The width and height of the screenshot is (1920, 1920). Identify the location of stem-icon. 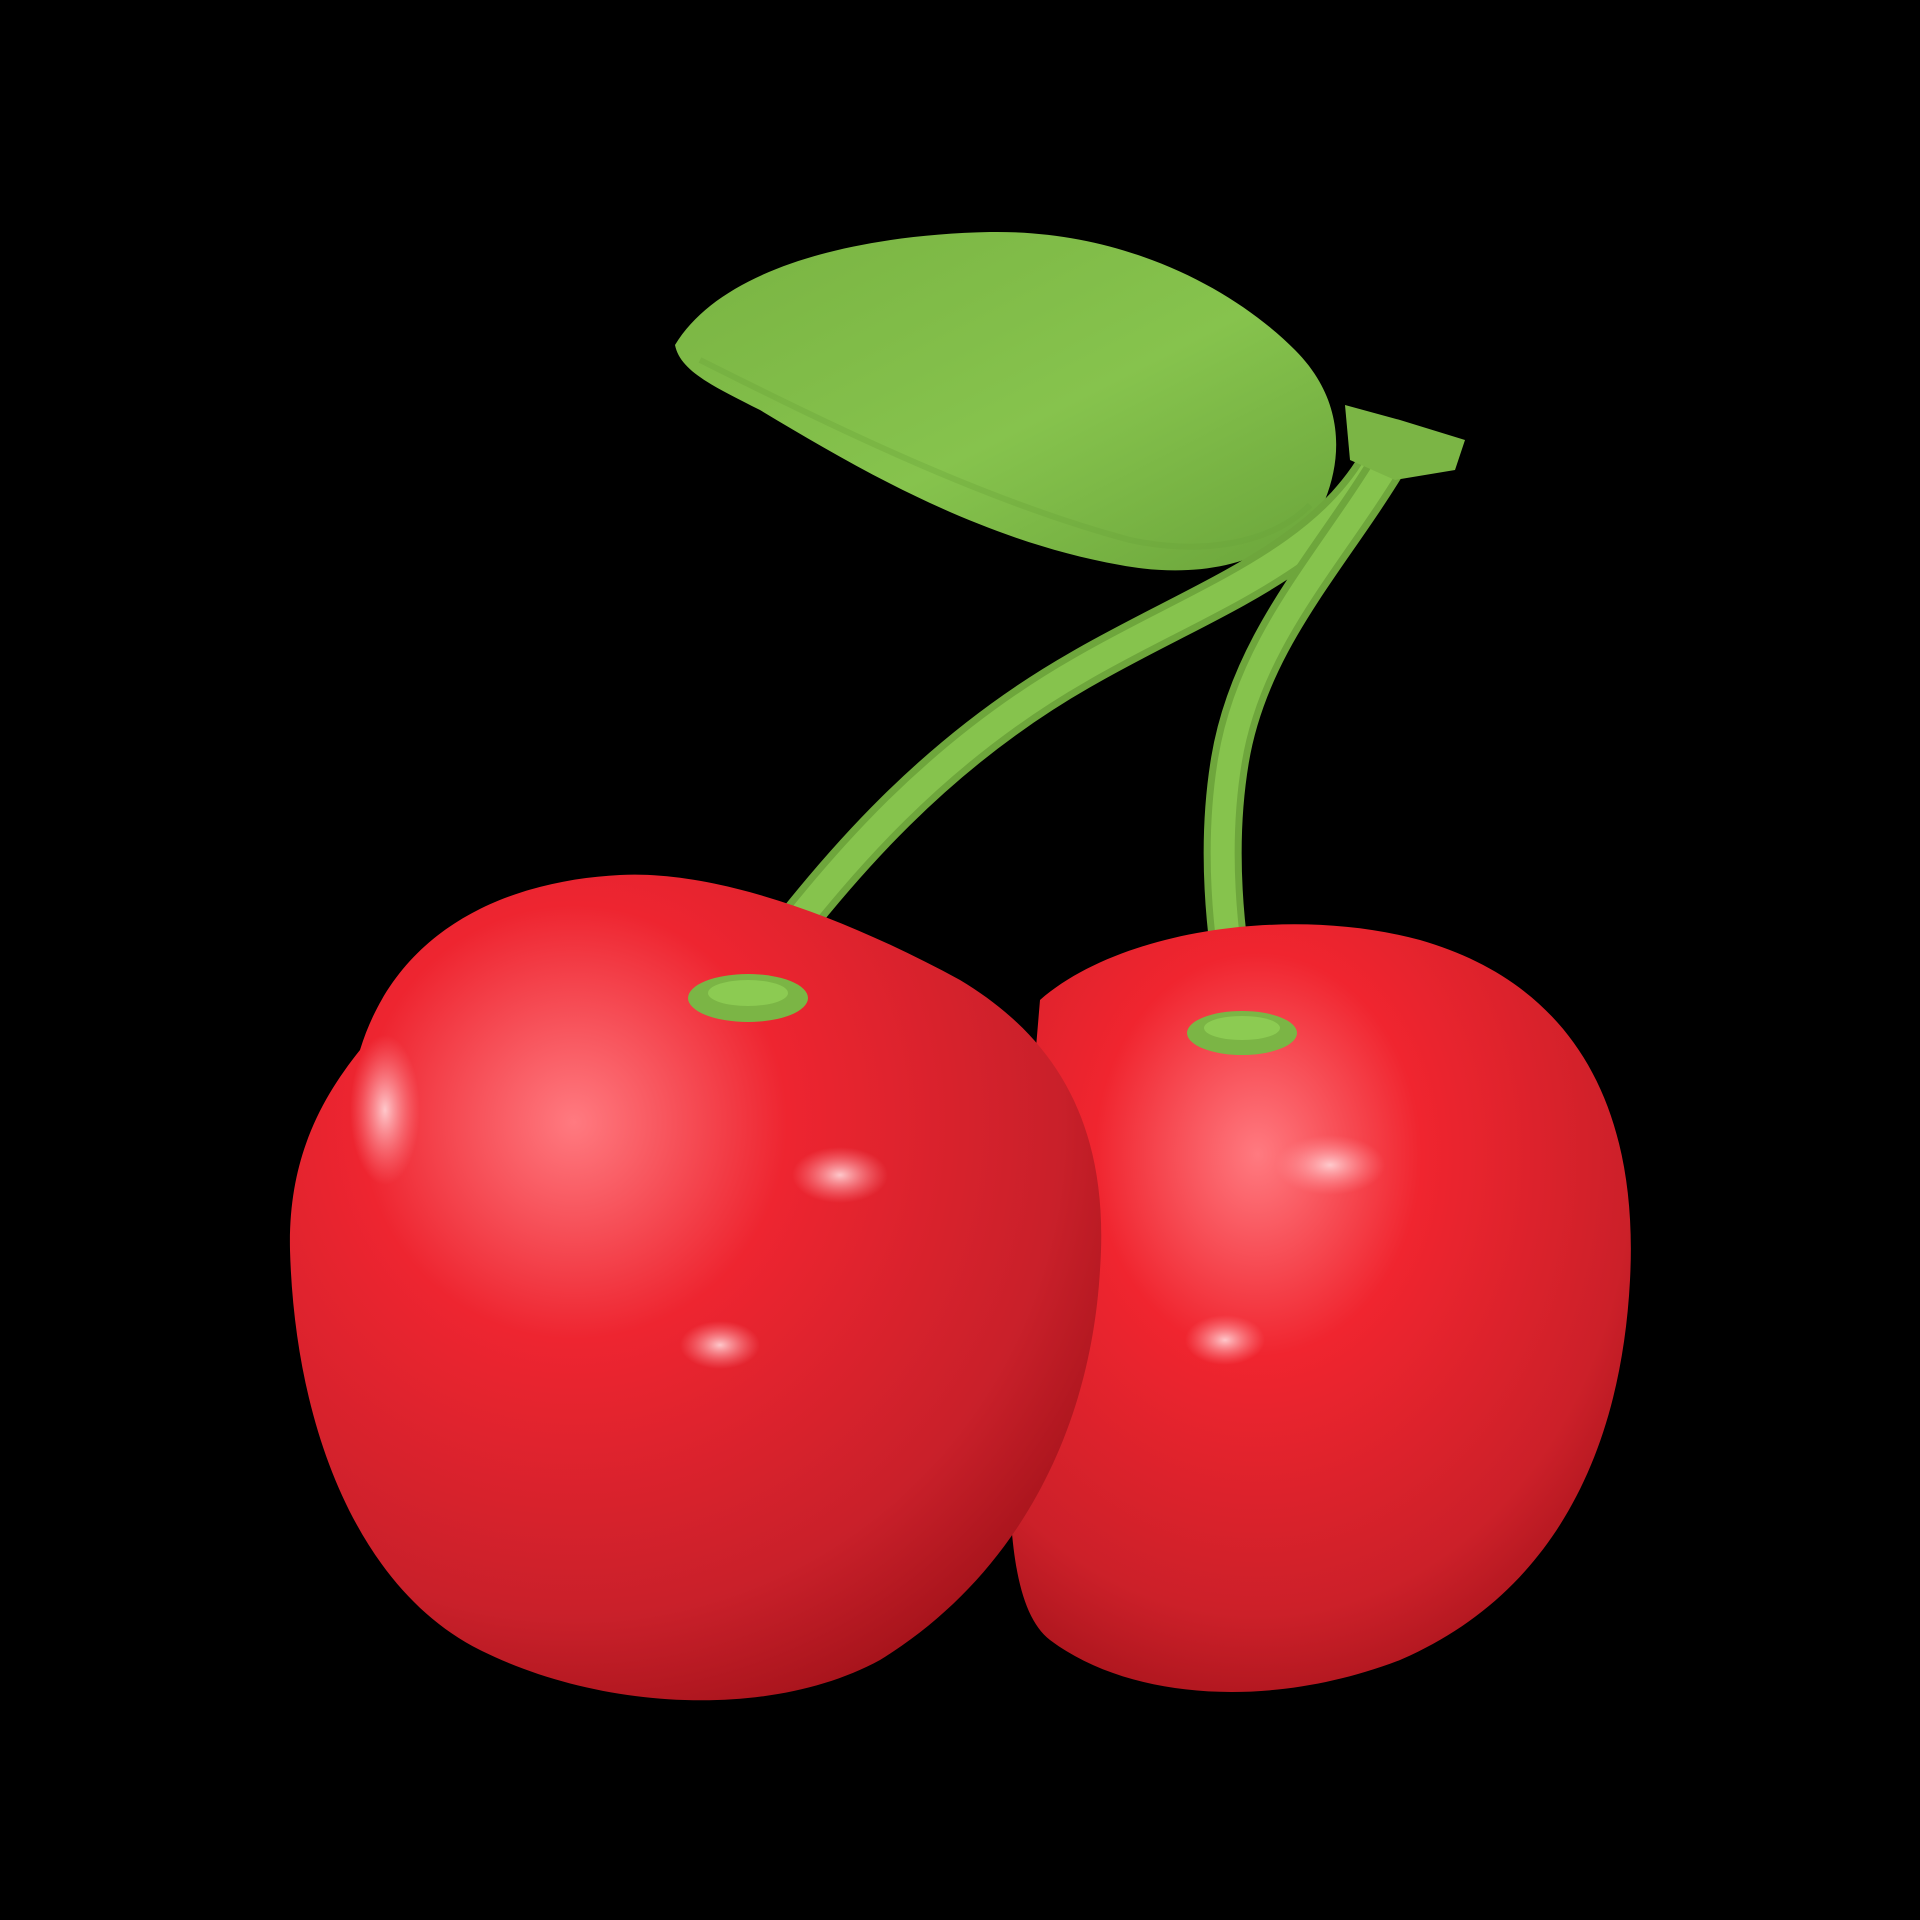
(1095, 719).